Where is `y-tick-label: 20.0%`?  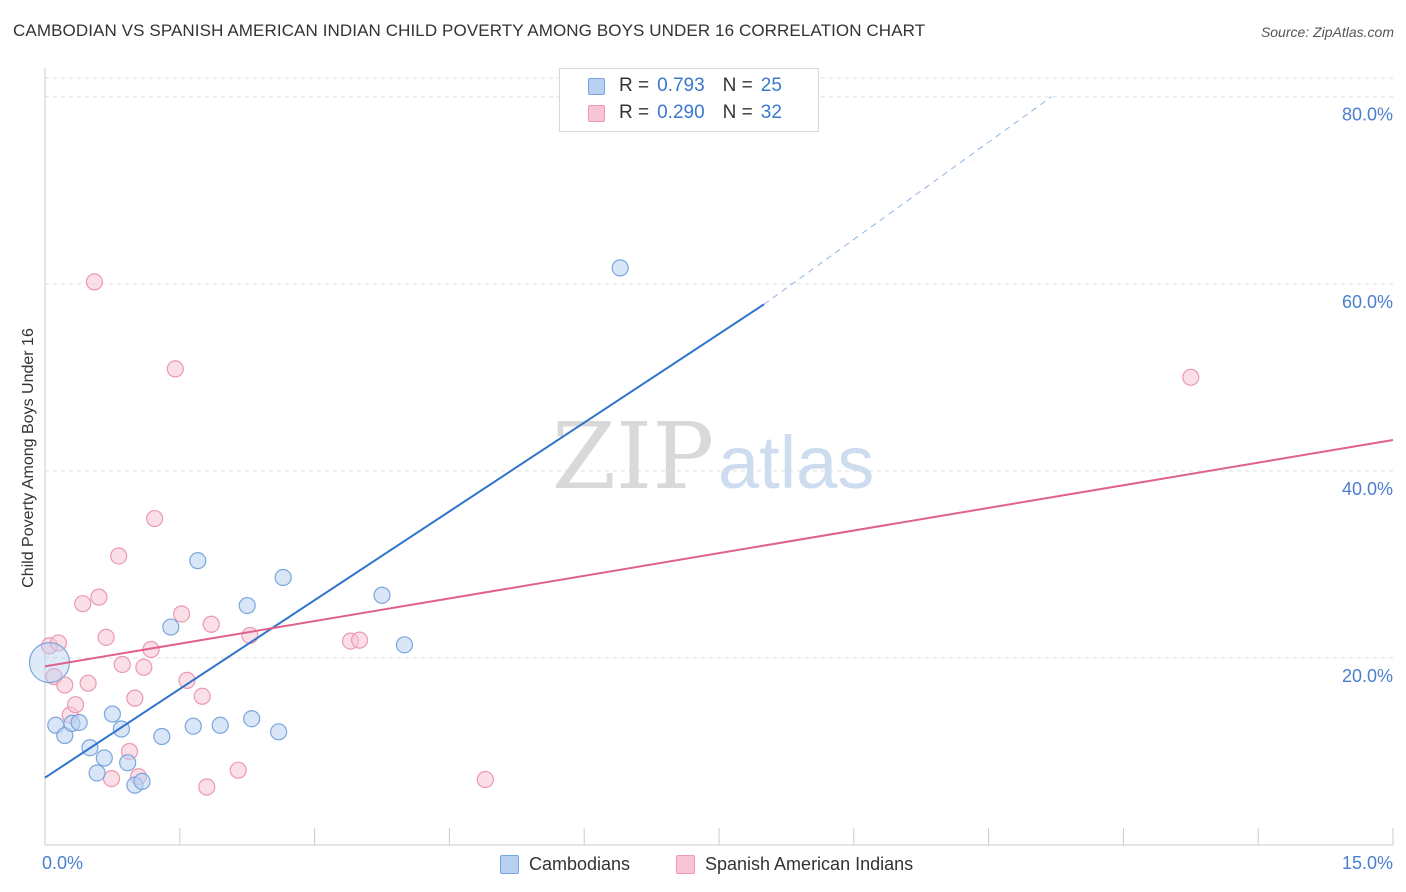
y-tick-label: 20.0% is located at coordinates (1367, 676).